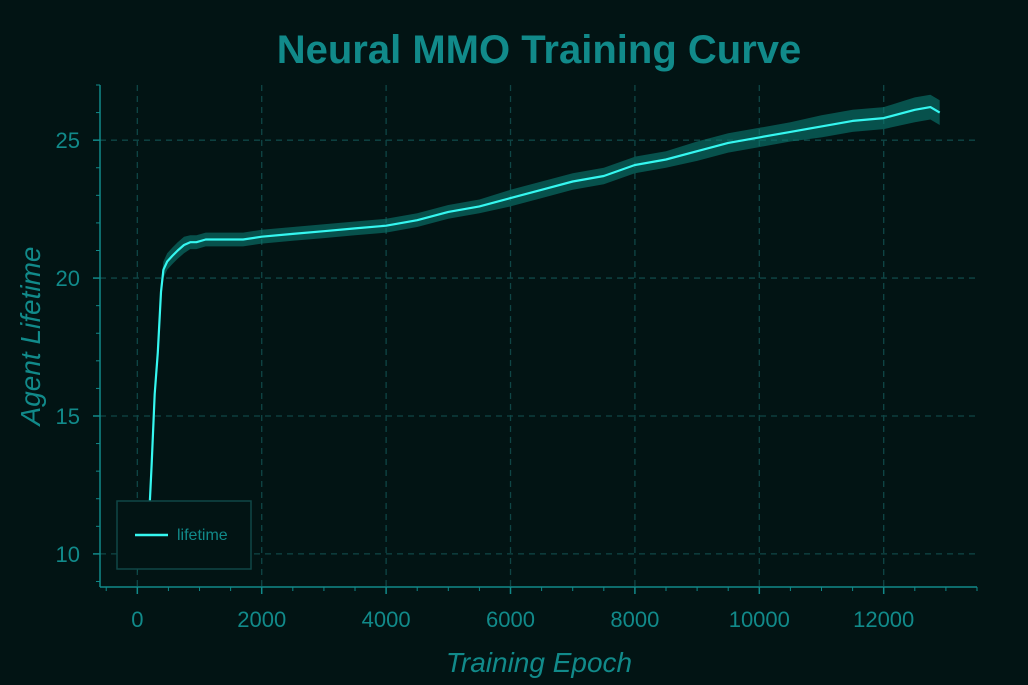  Describe the element at coordinates (261, 619) in the screenshot. I see `x-tick-label: 2000` at that location.